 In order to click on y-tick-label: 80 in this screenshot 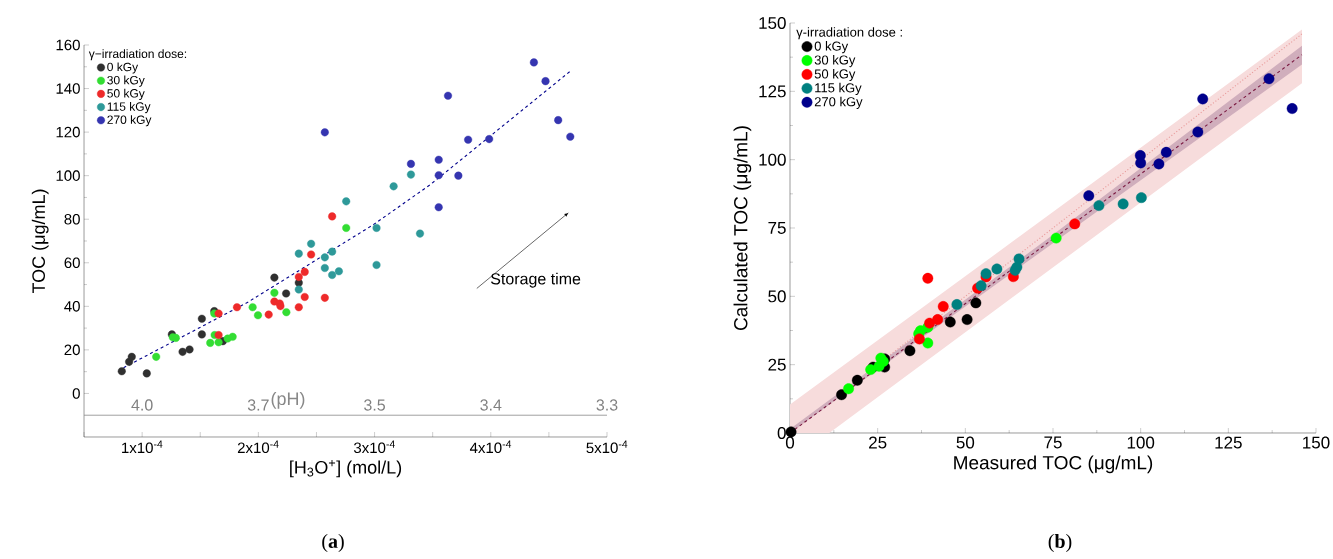, I will do `click(72, 219)`.